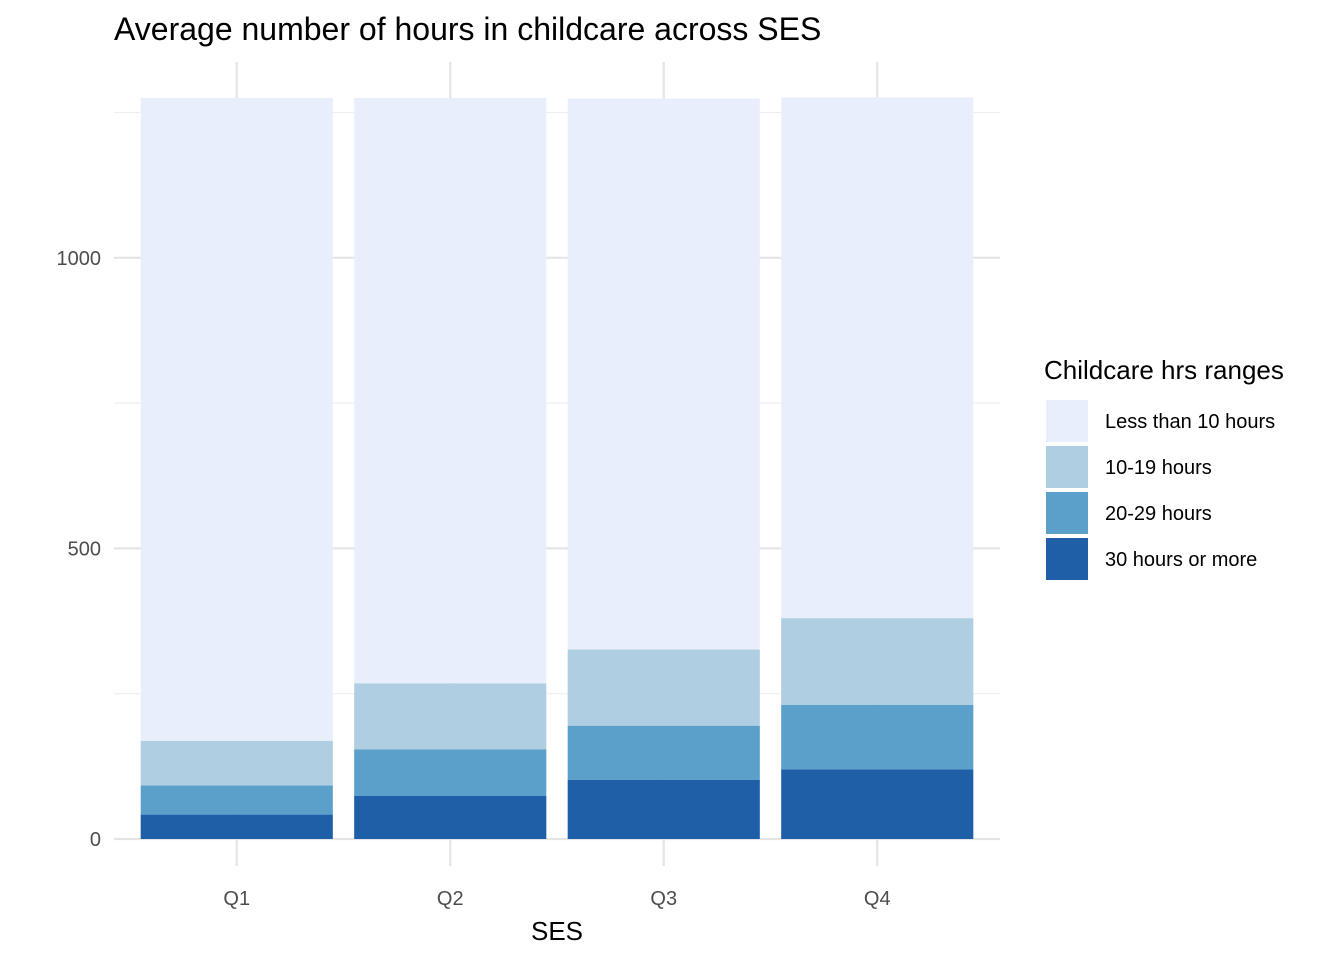 The height and width of the screenshot is (960, 1344). I want to click on legend-title: Childcare hrs ranges, so click(1164, 370).